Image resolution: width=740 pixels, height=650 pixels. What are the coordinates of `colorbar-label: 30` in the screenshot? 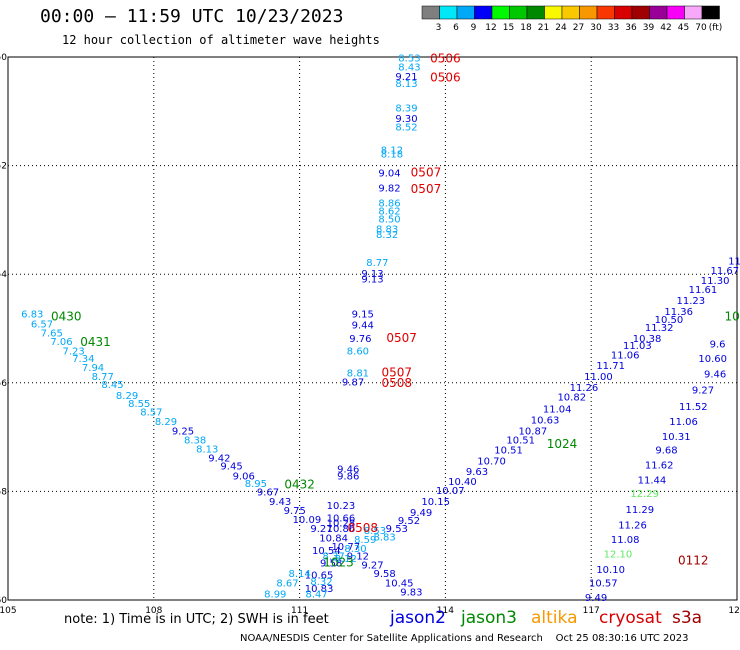 It's located at (596, 28).